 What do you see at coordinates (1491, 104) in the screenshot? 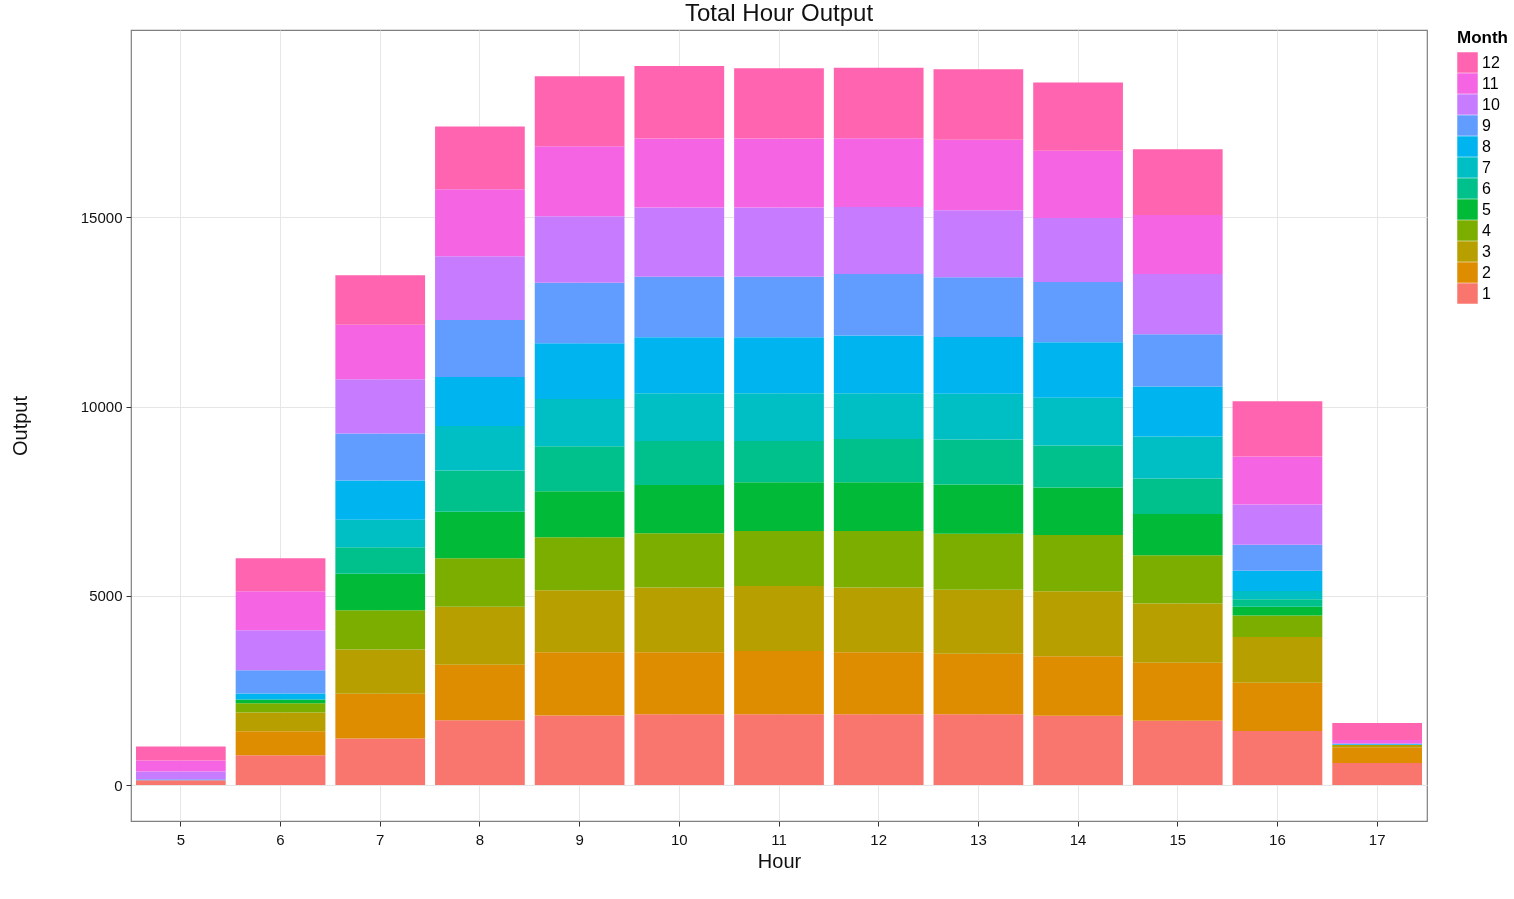
I see `legend-label: 10` at bounding box center [1491, 104].